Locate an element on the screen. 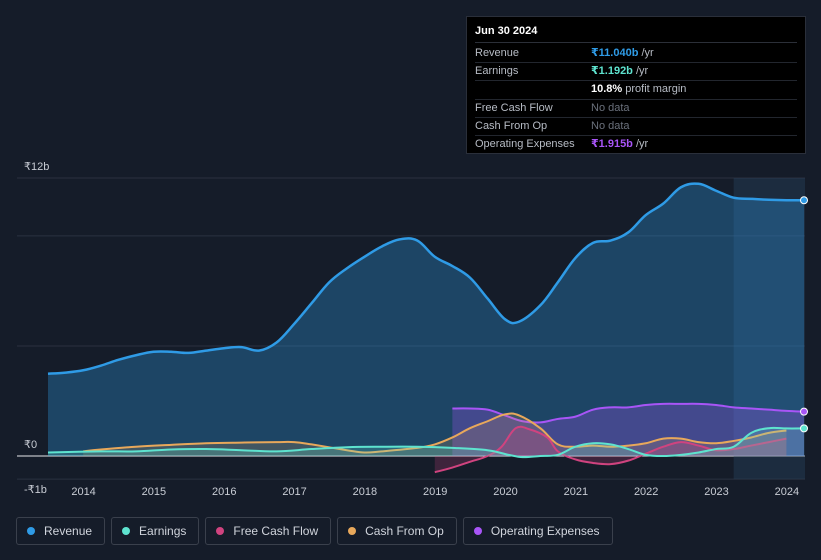 This screenshot has height=560, width=821. x-tick-label: 2022 is located at coordinates (646, 492).